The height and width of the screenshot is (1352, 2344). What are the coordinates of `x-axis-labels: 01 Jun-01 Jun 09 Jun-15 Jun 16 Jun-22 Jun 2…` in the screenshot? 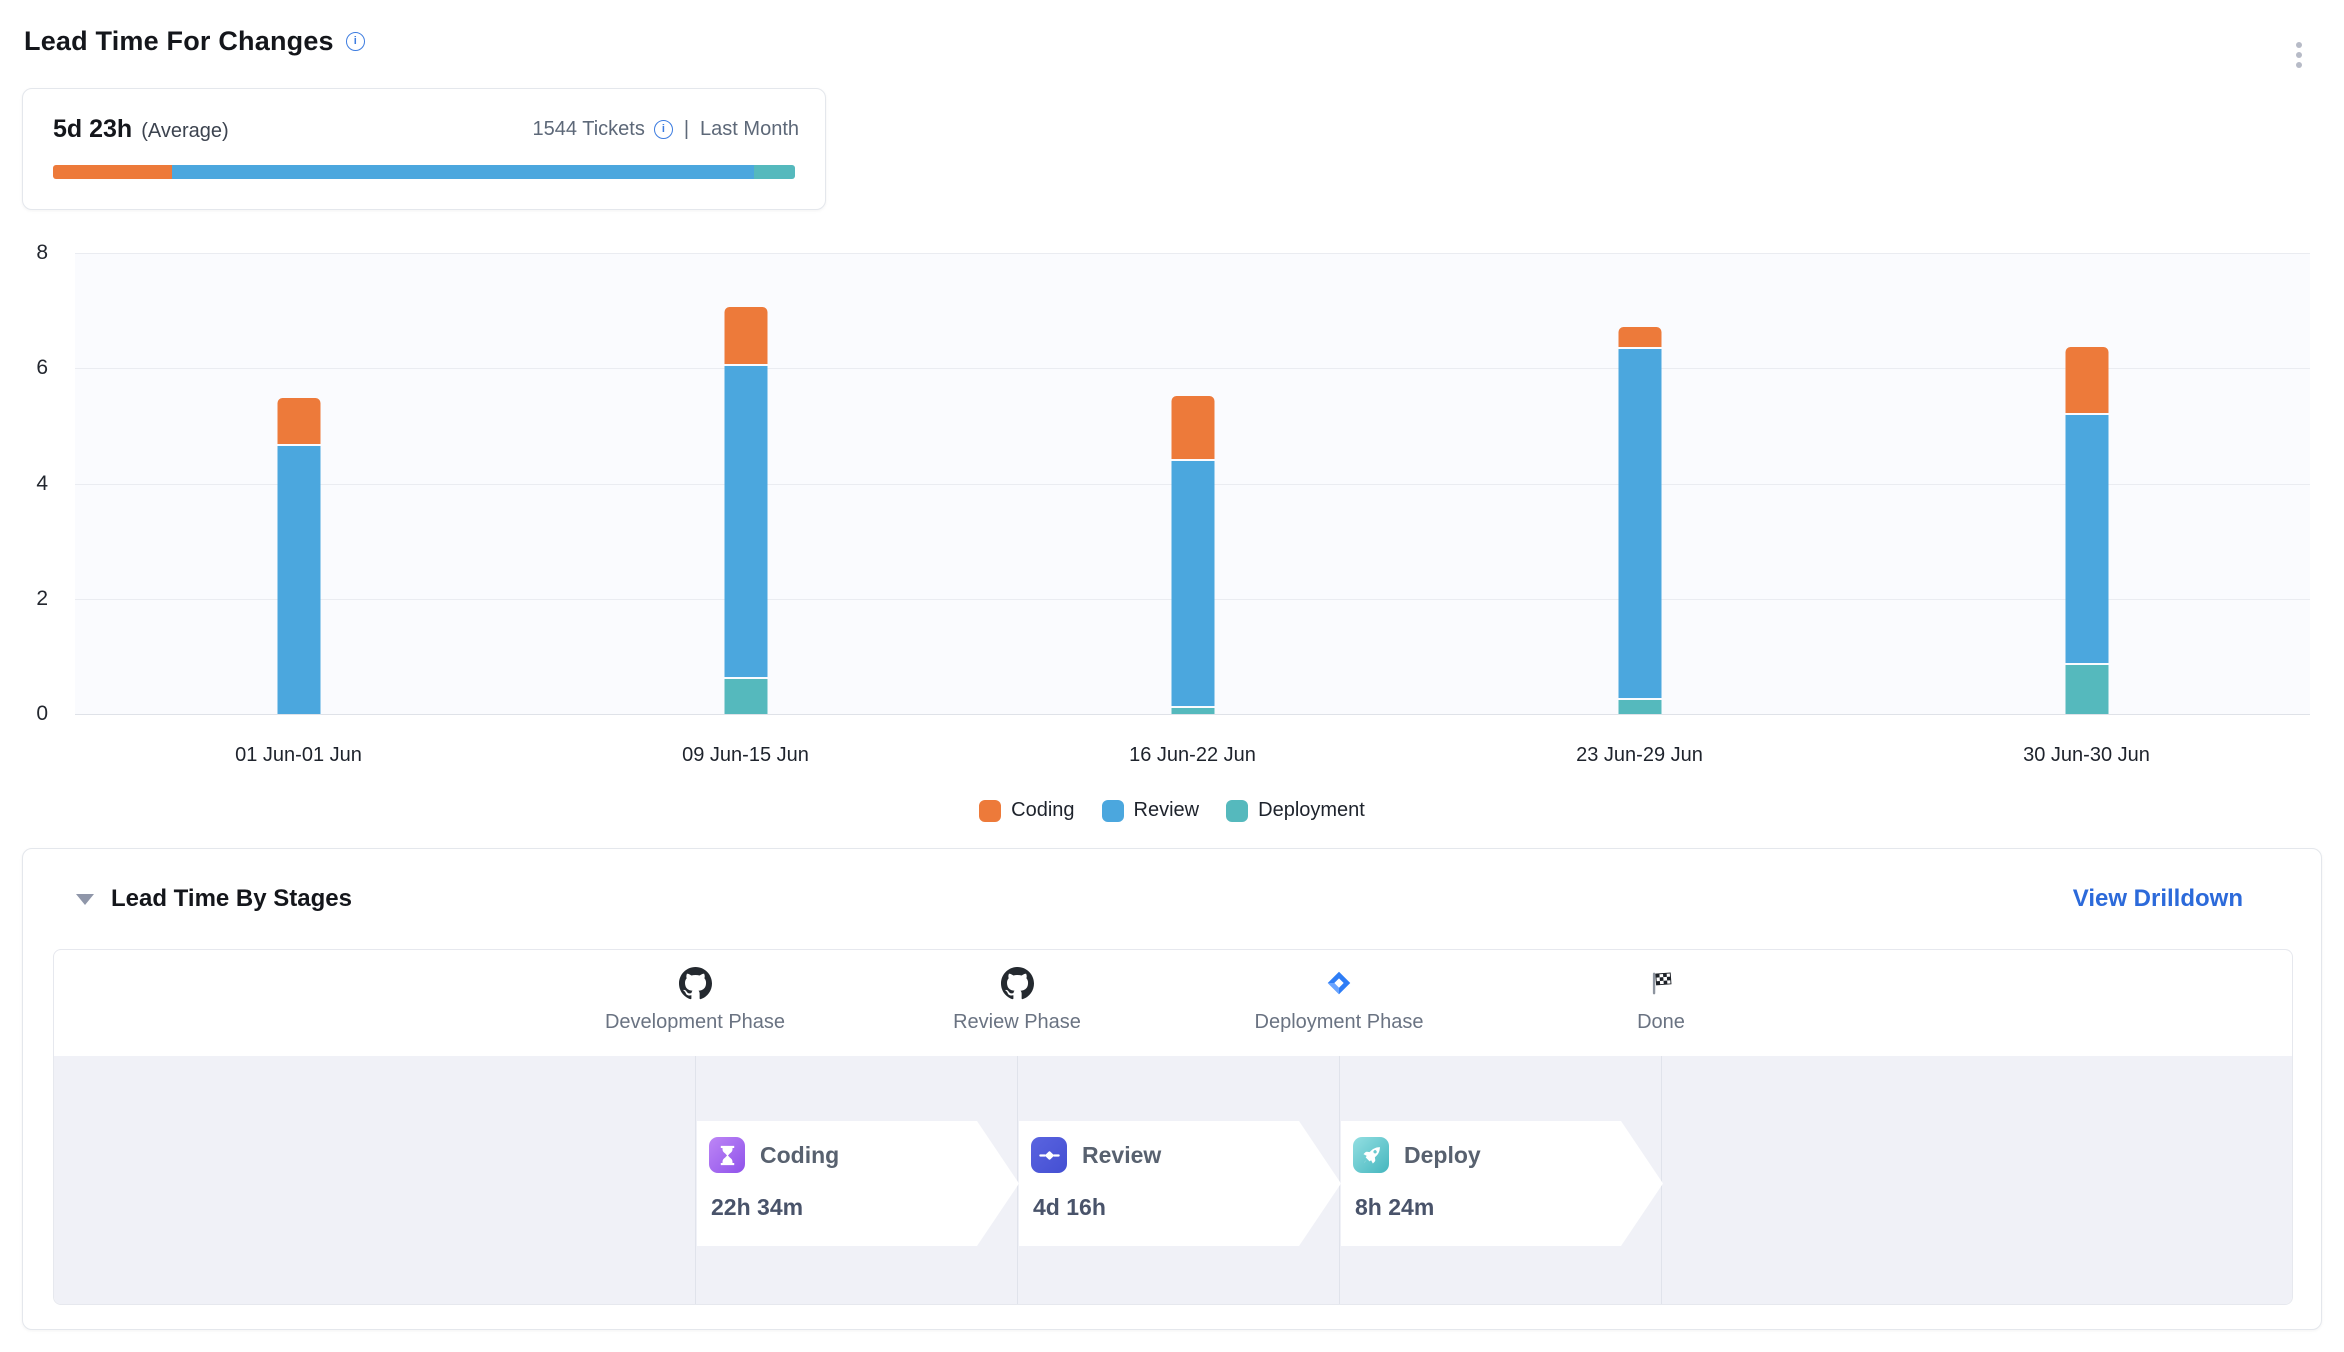 It's located at (1192, 759).